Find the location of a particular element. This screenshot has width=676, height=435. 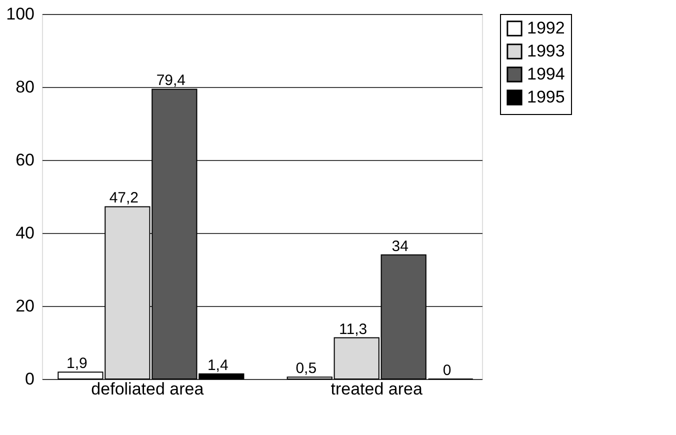

y-tick-label: 80 is located at coordinates (25, 87).